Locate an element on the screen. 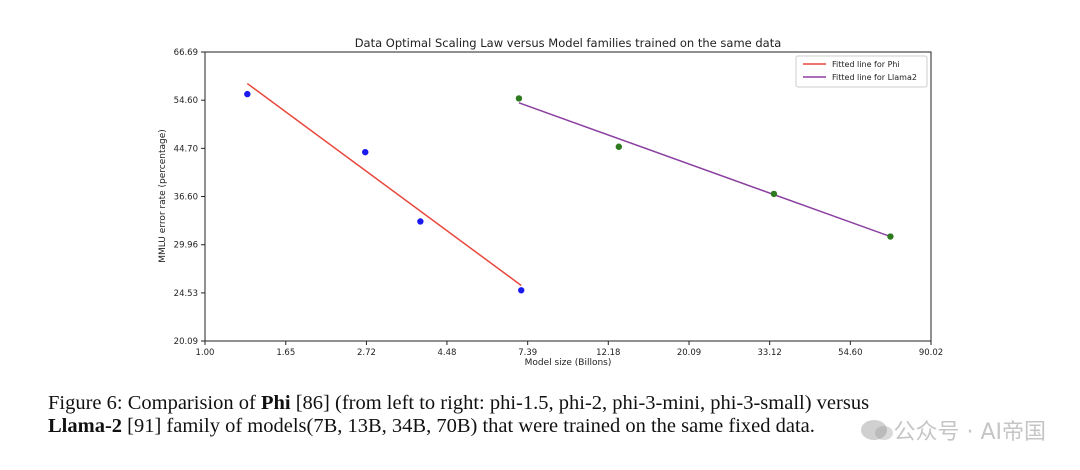 The height and width of the screenshot is (470, 1080). y-tick-label: 54.60 is located at coordinates (186, 101).